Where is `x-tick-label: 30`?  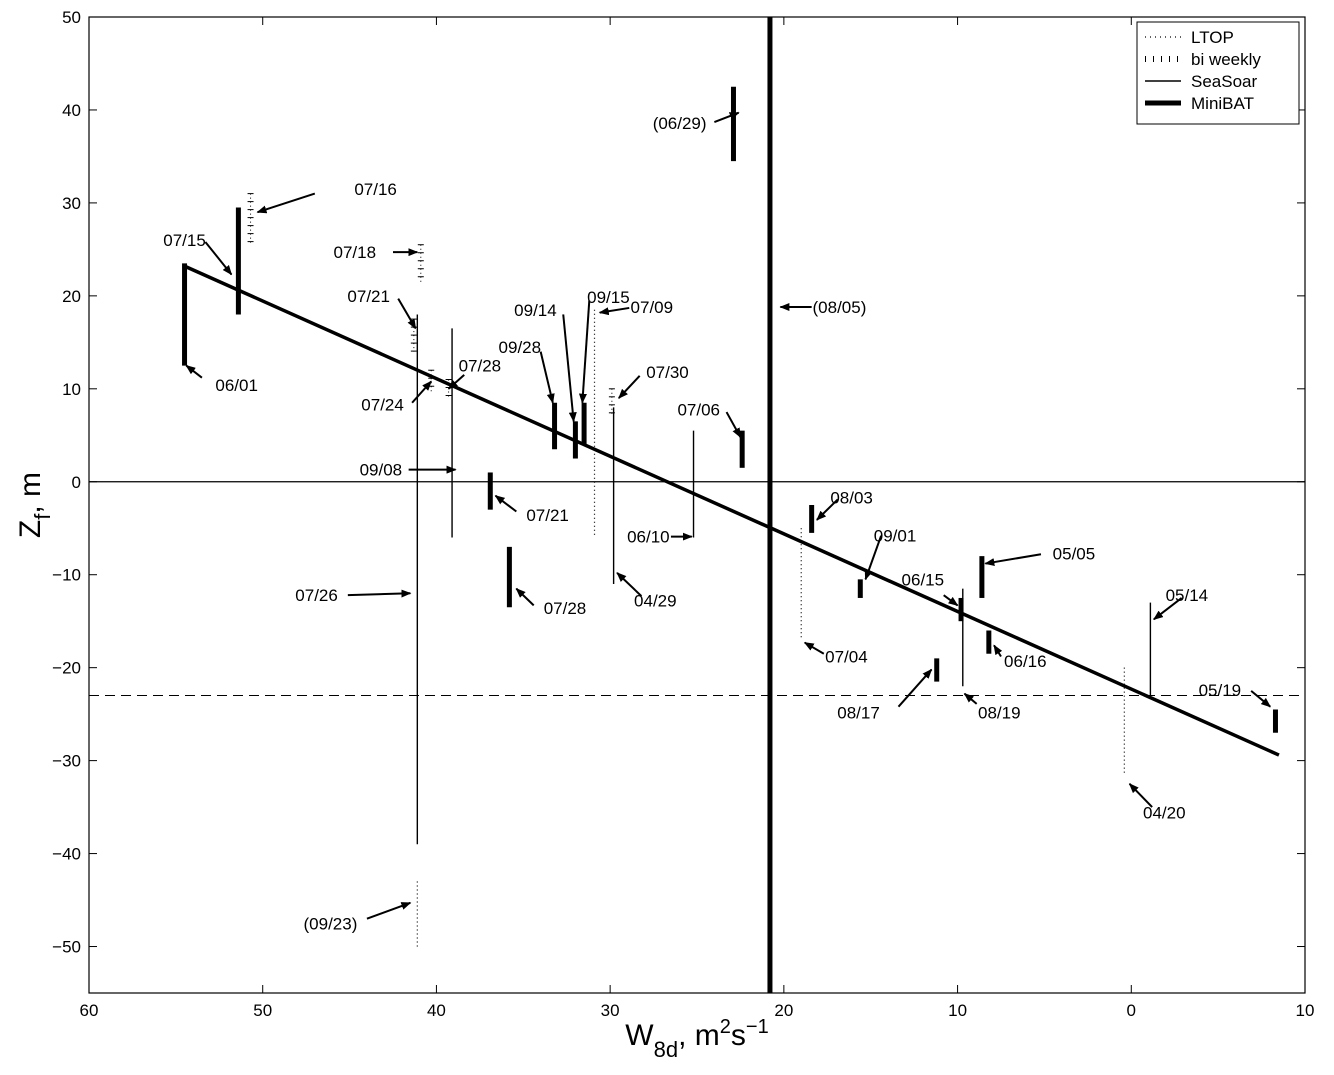
x-tick-label: 30 is located at coordinates (610, 1010).